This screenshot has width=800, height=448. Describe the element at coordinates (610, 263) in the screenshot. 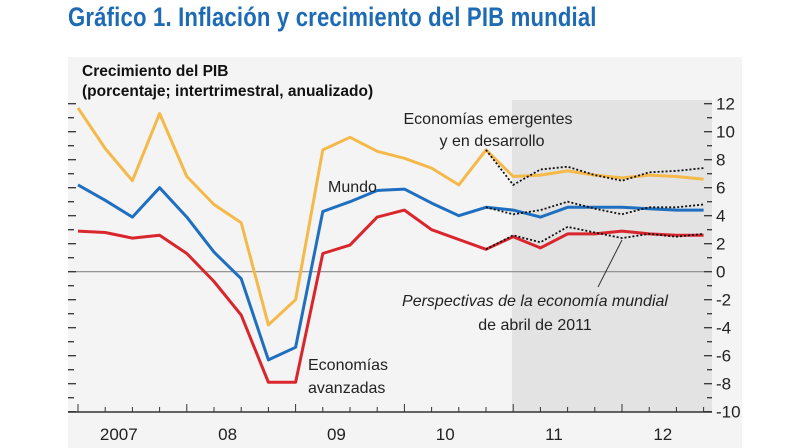

I see `forecast-pointer-line` at that location.